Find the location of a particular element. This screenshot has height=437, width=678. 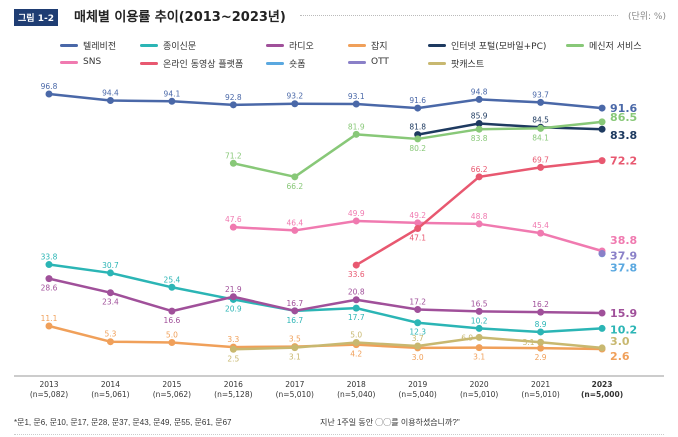

data-label: 33.8 is located at coordinates (49, 257).